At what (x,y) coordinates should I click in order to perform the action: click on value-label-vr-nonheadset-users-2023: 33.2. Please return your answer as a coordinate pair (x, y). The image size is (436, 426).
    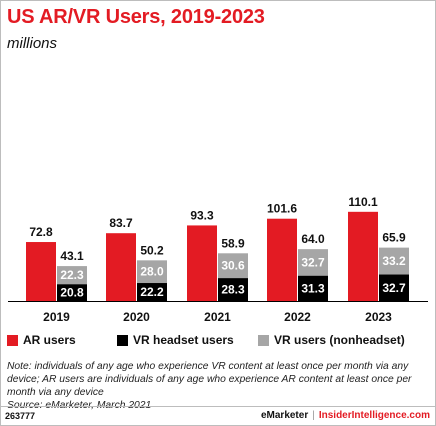
    Looking at the image, I should click on (394, 261).